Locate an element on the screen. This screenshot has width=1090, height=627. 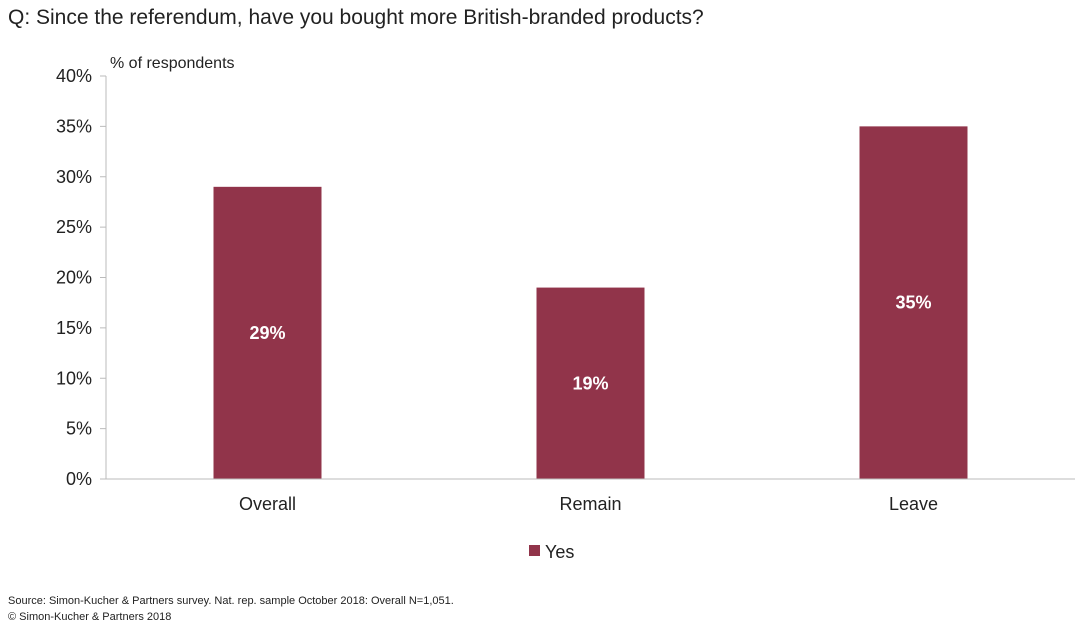
y-tick-label: 40% is located at coordinates (74, 76).